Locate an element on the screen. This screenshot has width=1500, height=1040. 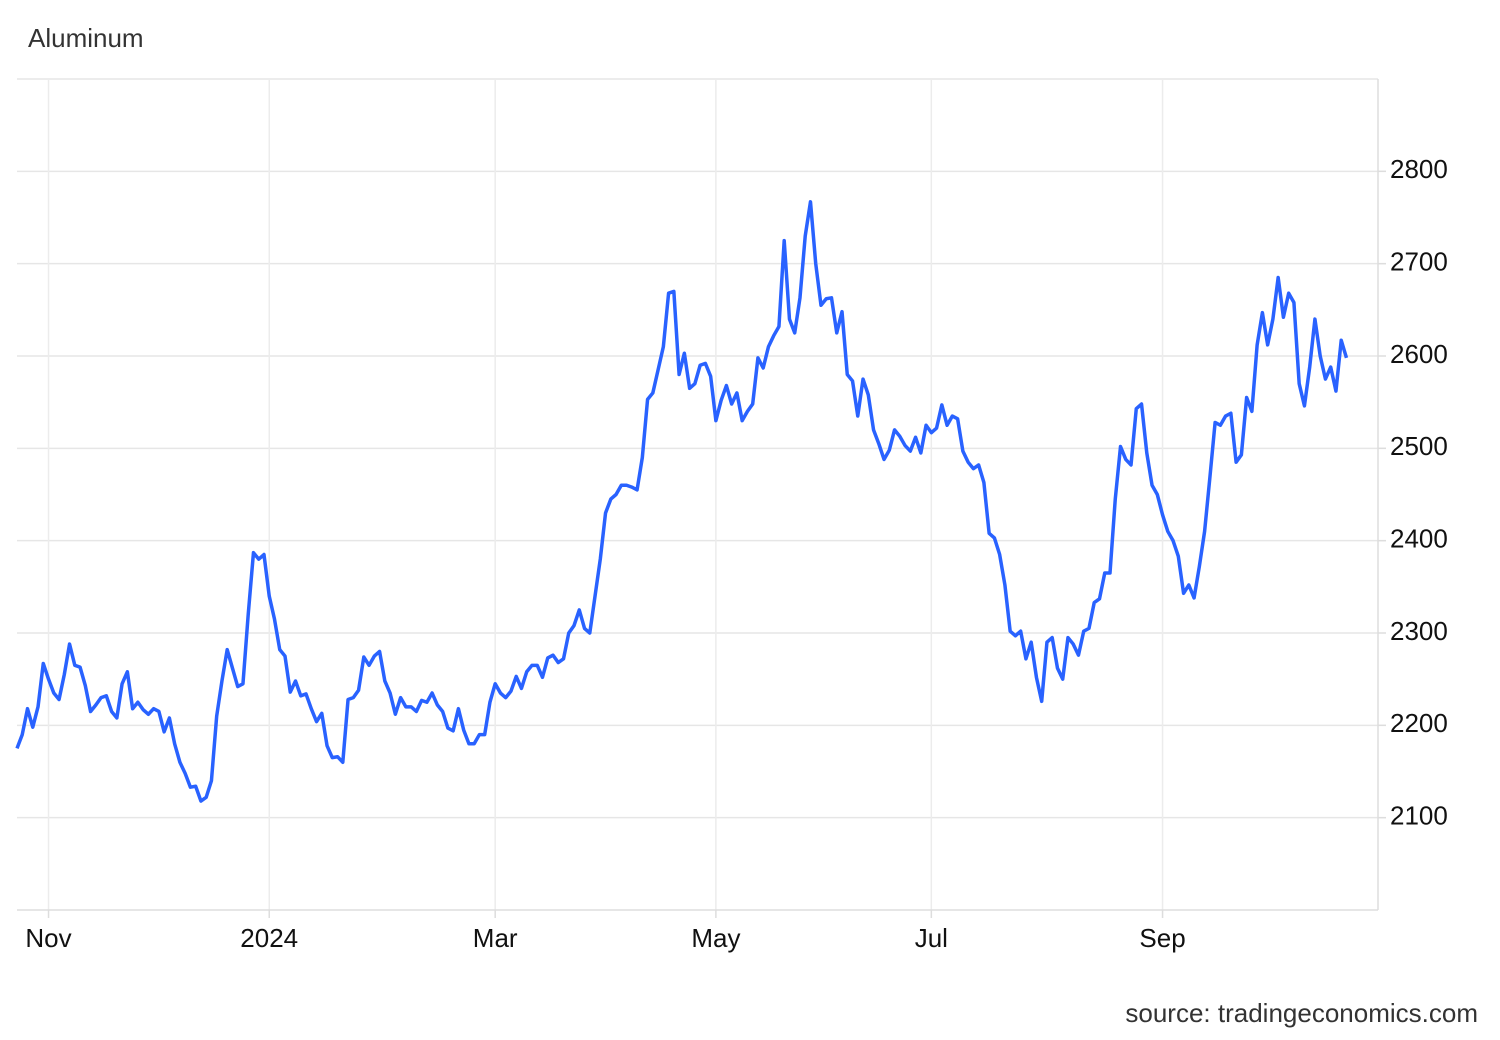
chart-title: Aluminum is located at coordinates (86, 38).